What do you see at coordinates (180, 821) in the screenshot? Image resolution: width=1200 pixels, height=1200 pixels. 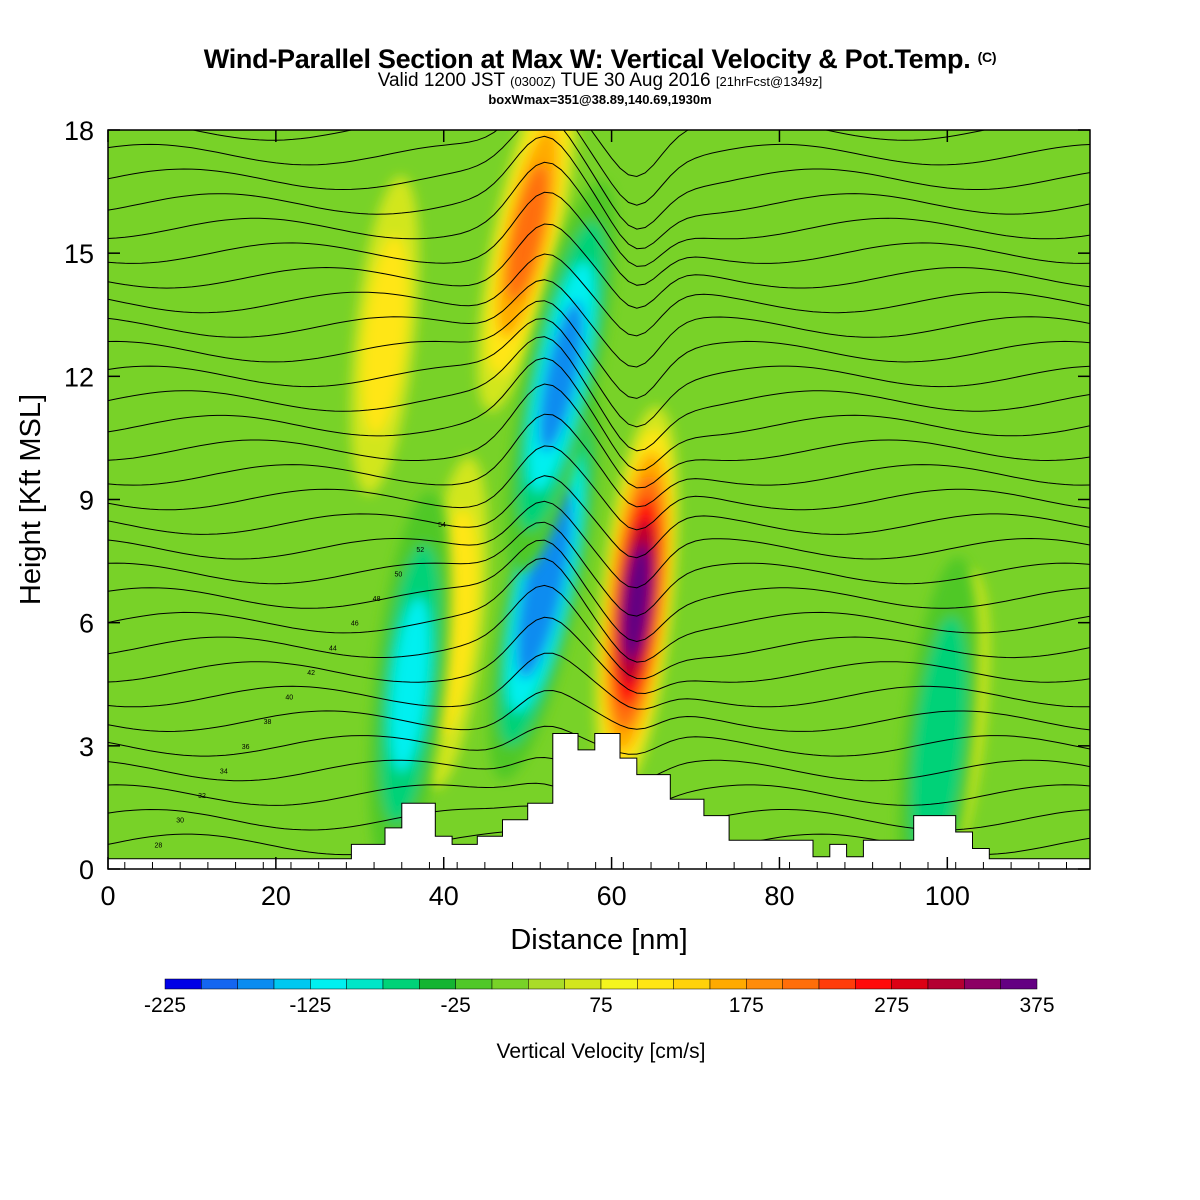 I see `theta-contour-label: 30` at bounding box center [180, 821].